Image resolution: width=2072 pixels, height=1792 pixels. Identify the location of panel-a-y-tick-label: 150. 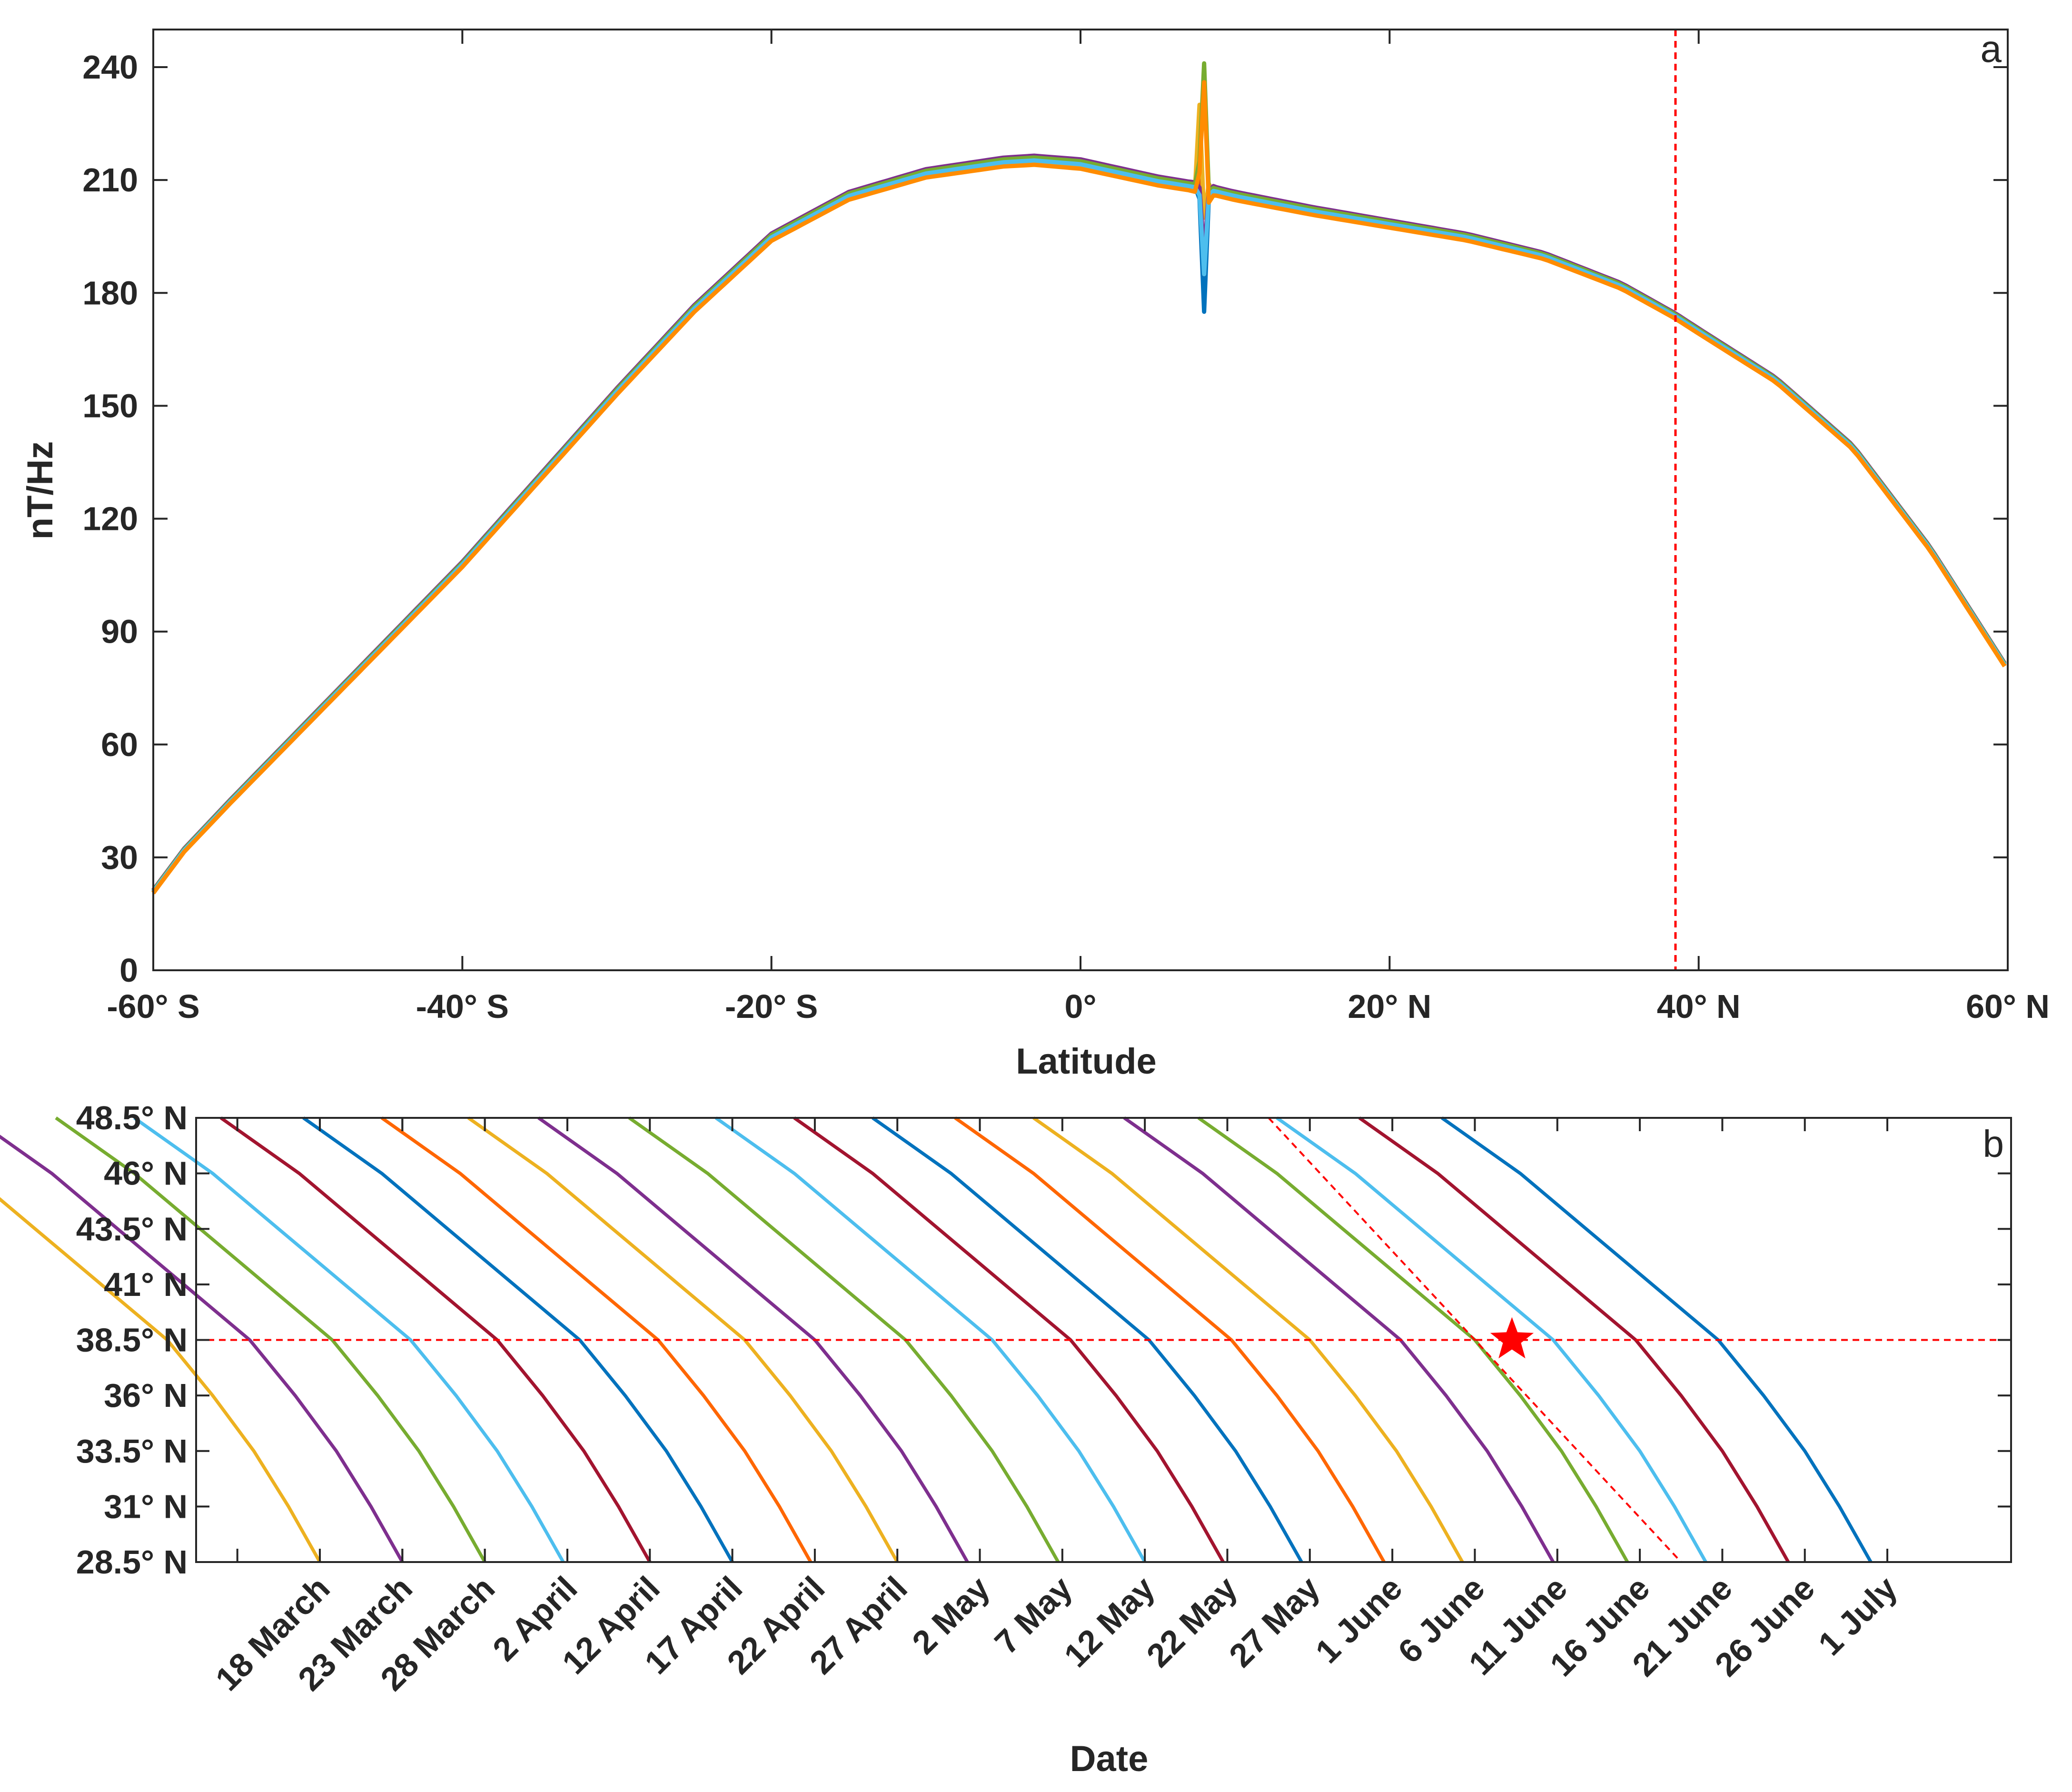
(110, 405).